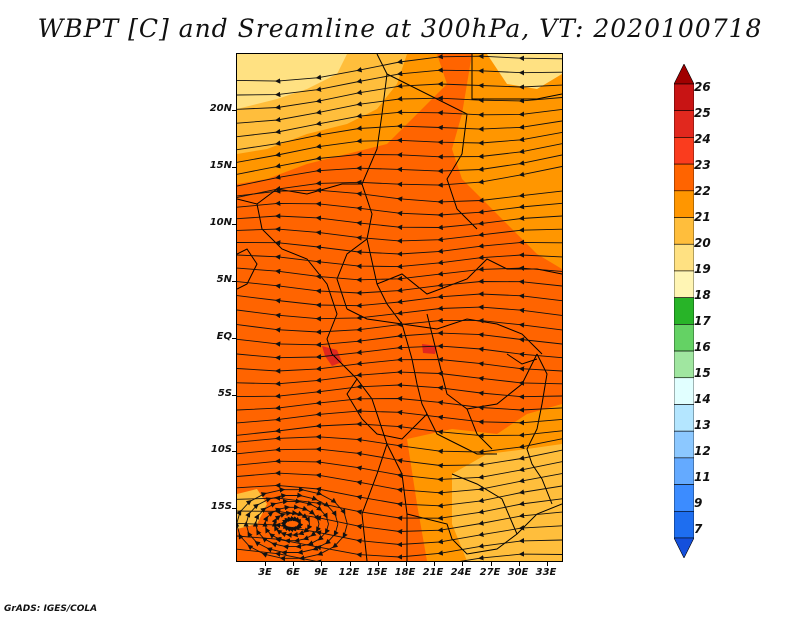 The height and width of the screenshot is (618, 800). What do you see at coordinates (221, 449) in the screenshot?
I see `lat-tick-label: 10S` at bounding box center [221, 449].